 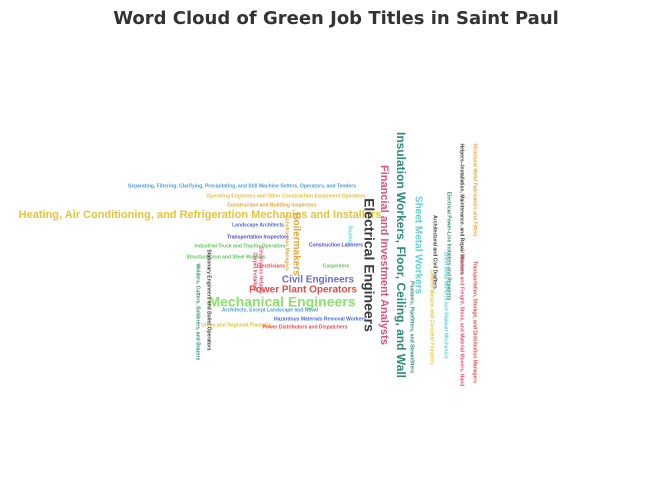 I want to click on word-cloud-word: Carpet Installers, so click(x=255, y=271).